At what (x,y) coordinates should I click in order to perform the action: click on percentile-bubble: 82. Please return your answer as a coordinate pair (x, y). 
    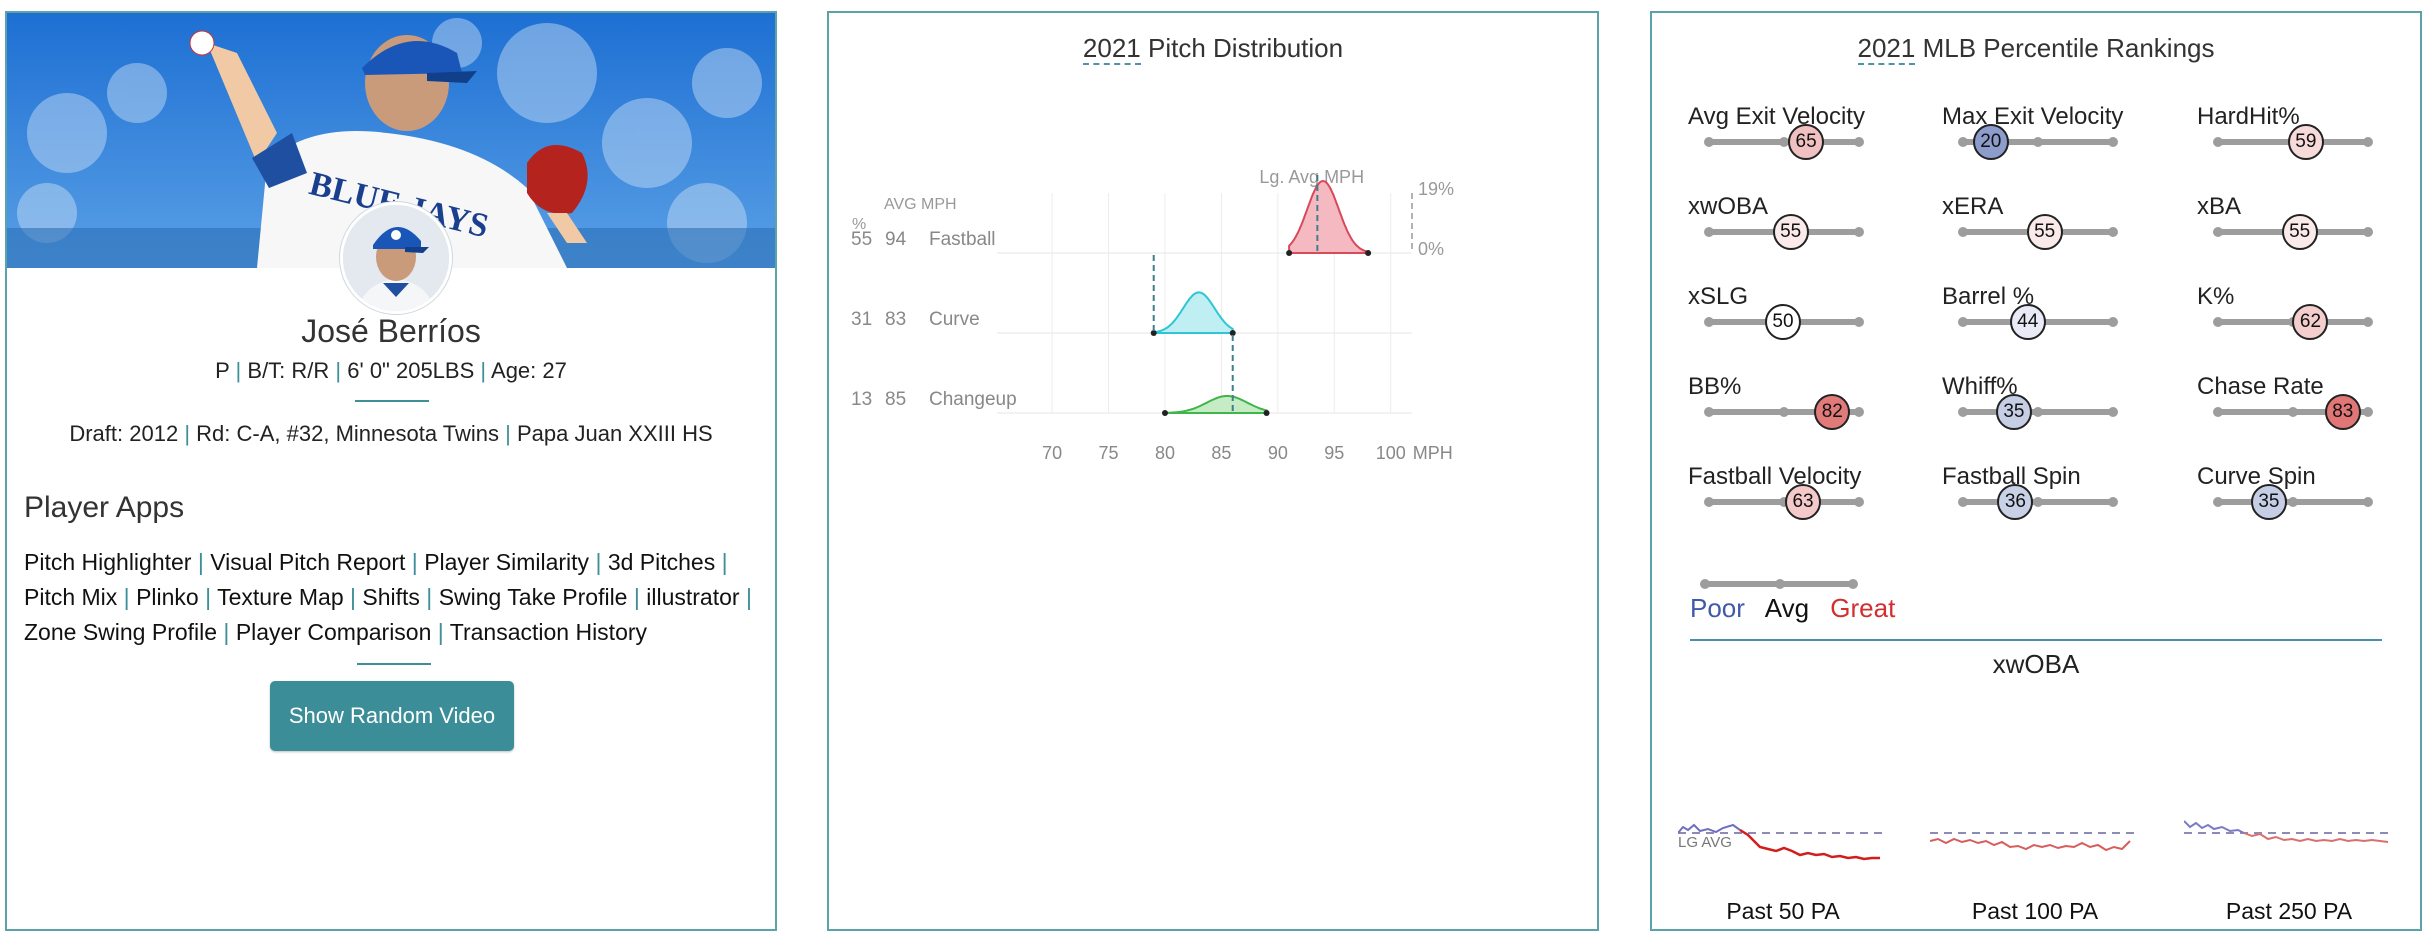
    Looking at the image, I should click on (1832, 412).